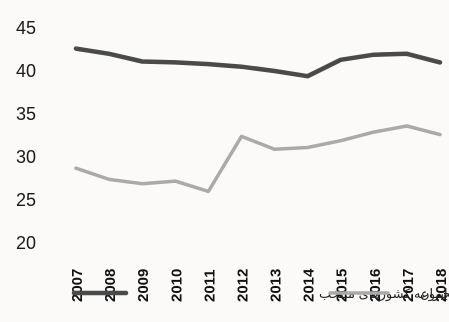  What do you see at coordinates (209, 285) in the screenshot?
I see `x-tick-label: 2011` at bounding box center [209, 285].